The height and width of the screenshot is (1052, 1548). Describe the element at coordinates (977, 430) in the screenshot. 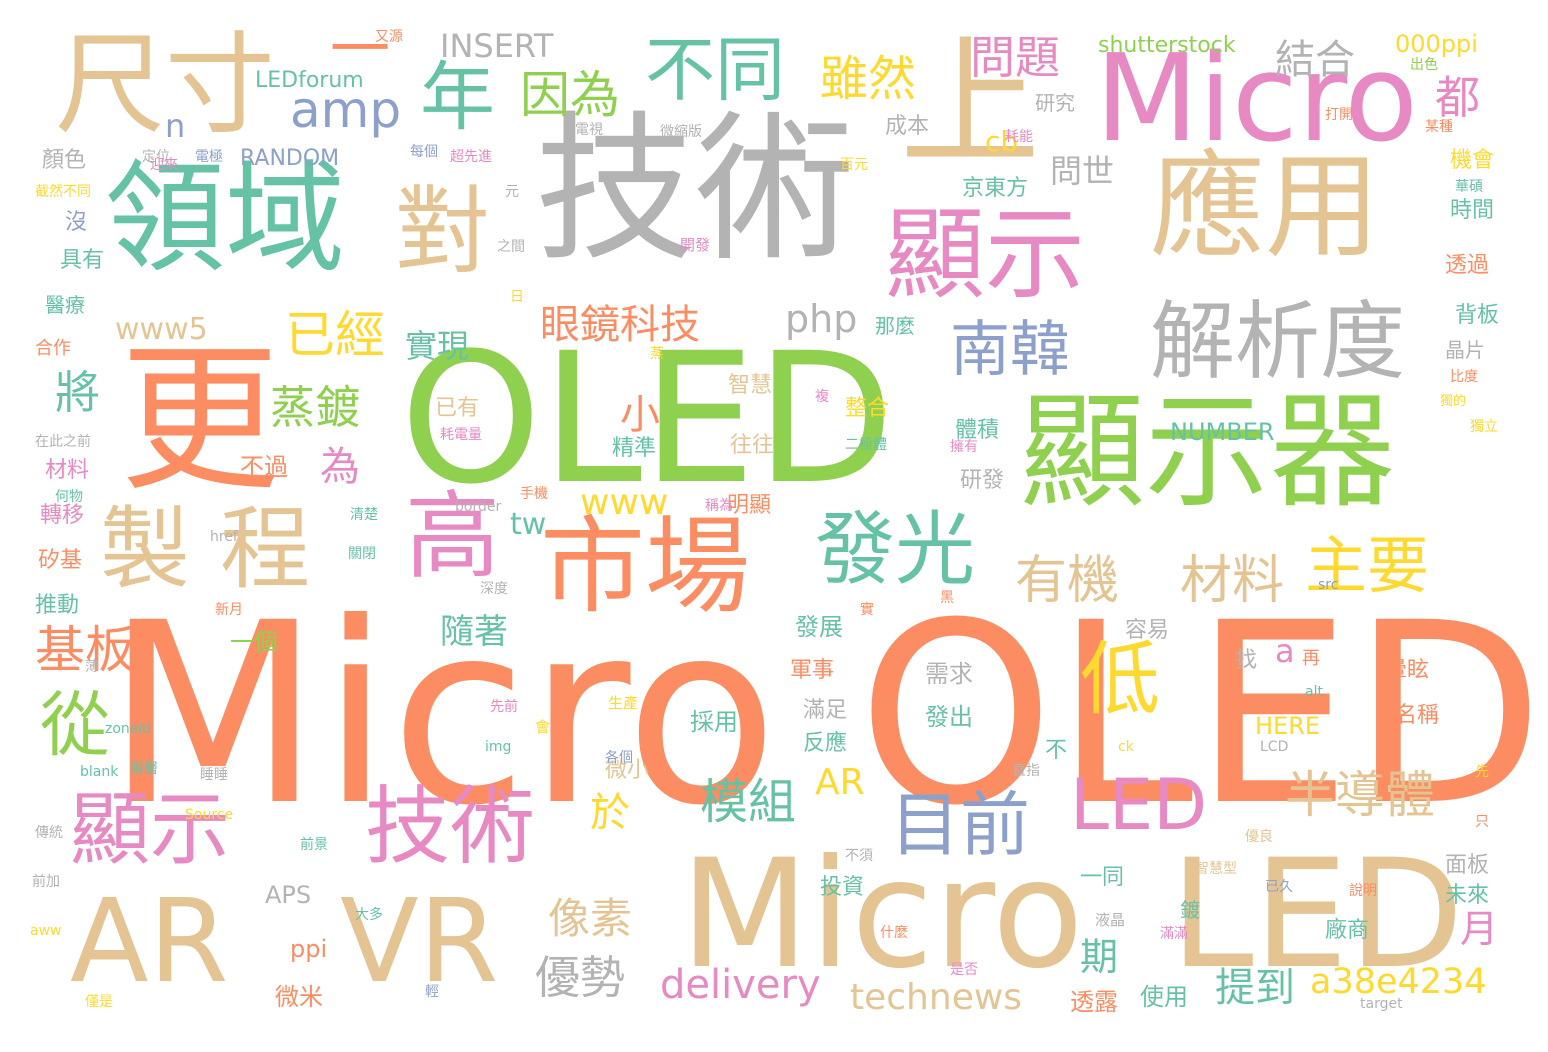

I see `cloud-word: 體積` at that location.